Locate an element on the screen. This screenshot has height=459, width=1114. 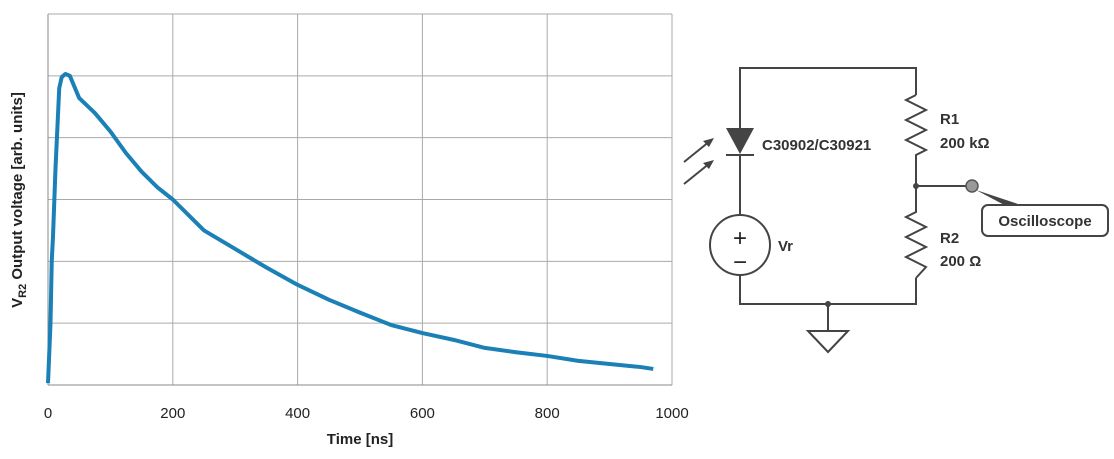
y-axis-label: VR2 Output voltage [arb. units] is located at coordinates (19, 200).